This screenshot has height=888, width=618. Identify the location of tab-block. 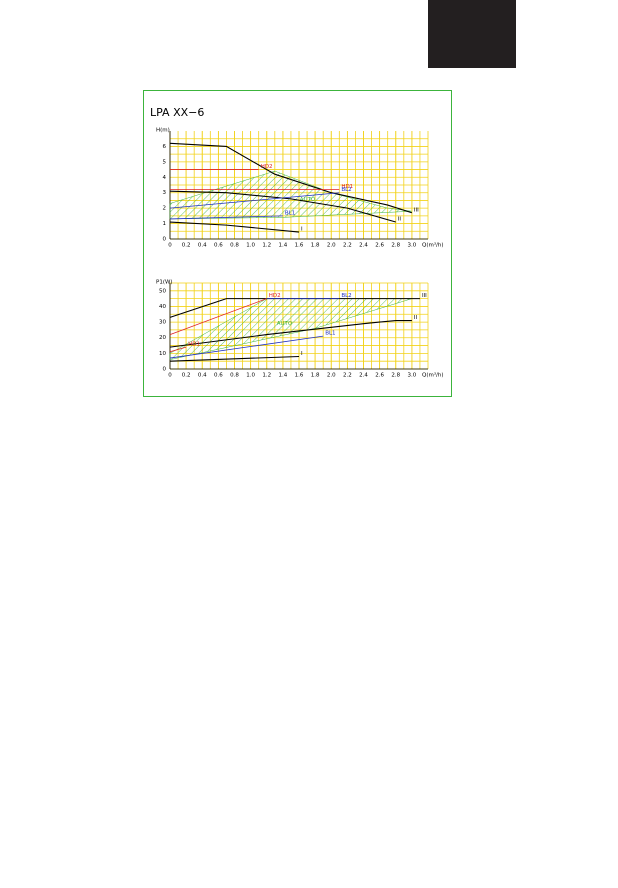
(472, 34).